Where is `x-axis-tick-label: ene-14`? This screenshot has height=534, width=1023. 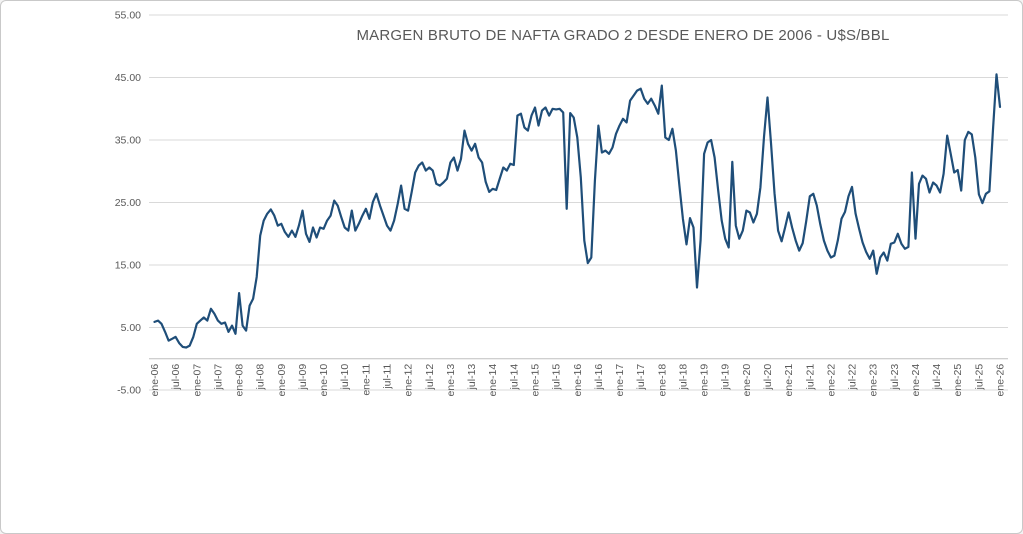 x-axis-tick-label: ene-14 is located at coordinates (493, 380).